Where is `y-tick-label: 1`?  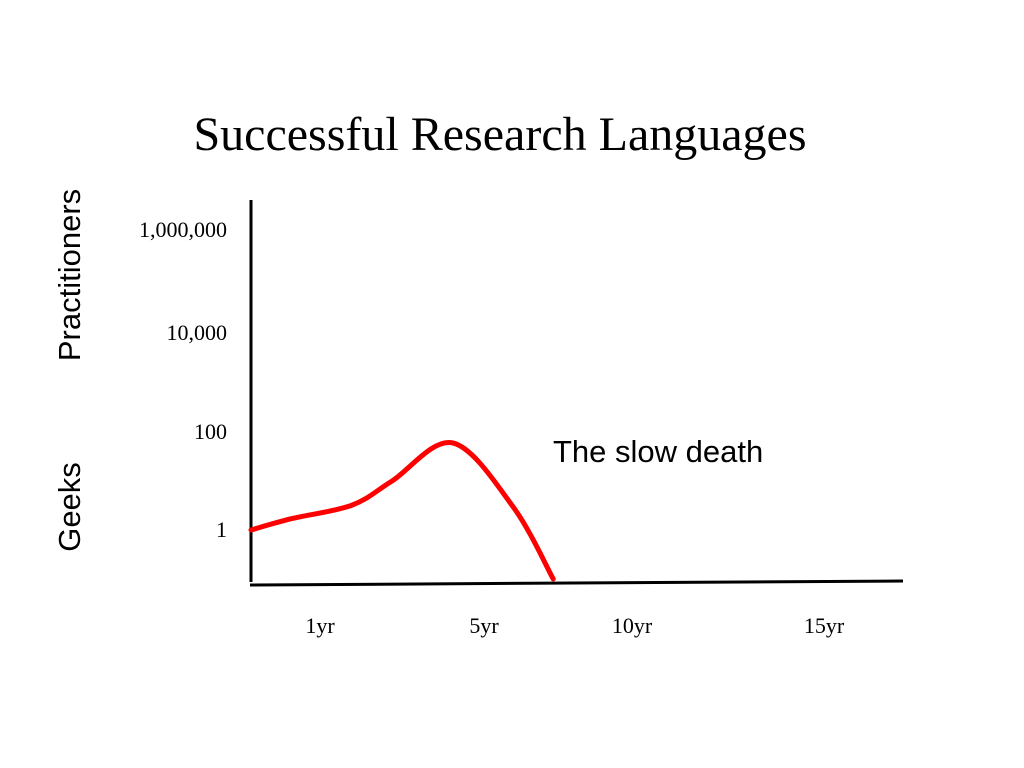 y-tick-label: 1 is located at coordinates (221, 529).